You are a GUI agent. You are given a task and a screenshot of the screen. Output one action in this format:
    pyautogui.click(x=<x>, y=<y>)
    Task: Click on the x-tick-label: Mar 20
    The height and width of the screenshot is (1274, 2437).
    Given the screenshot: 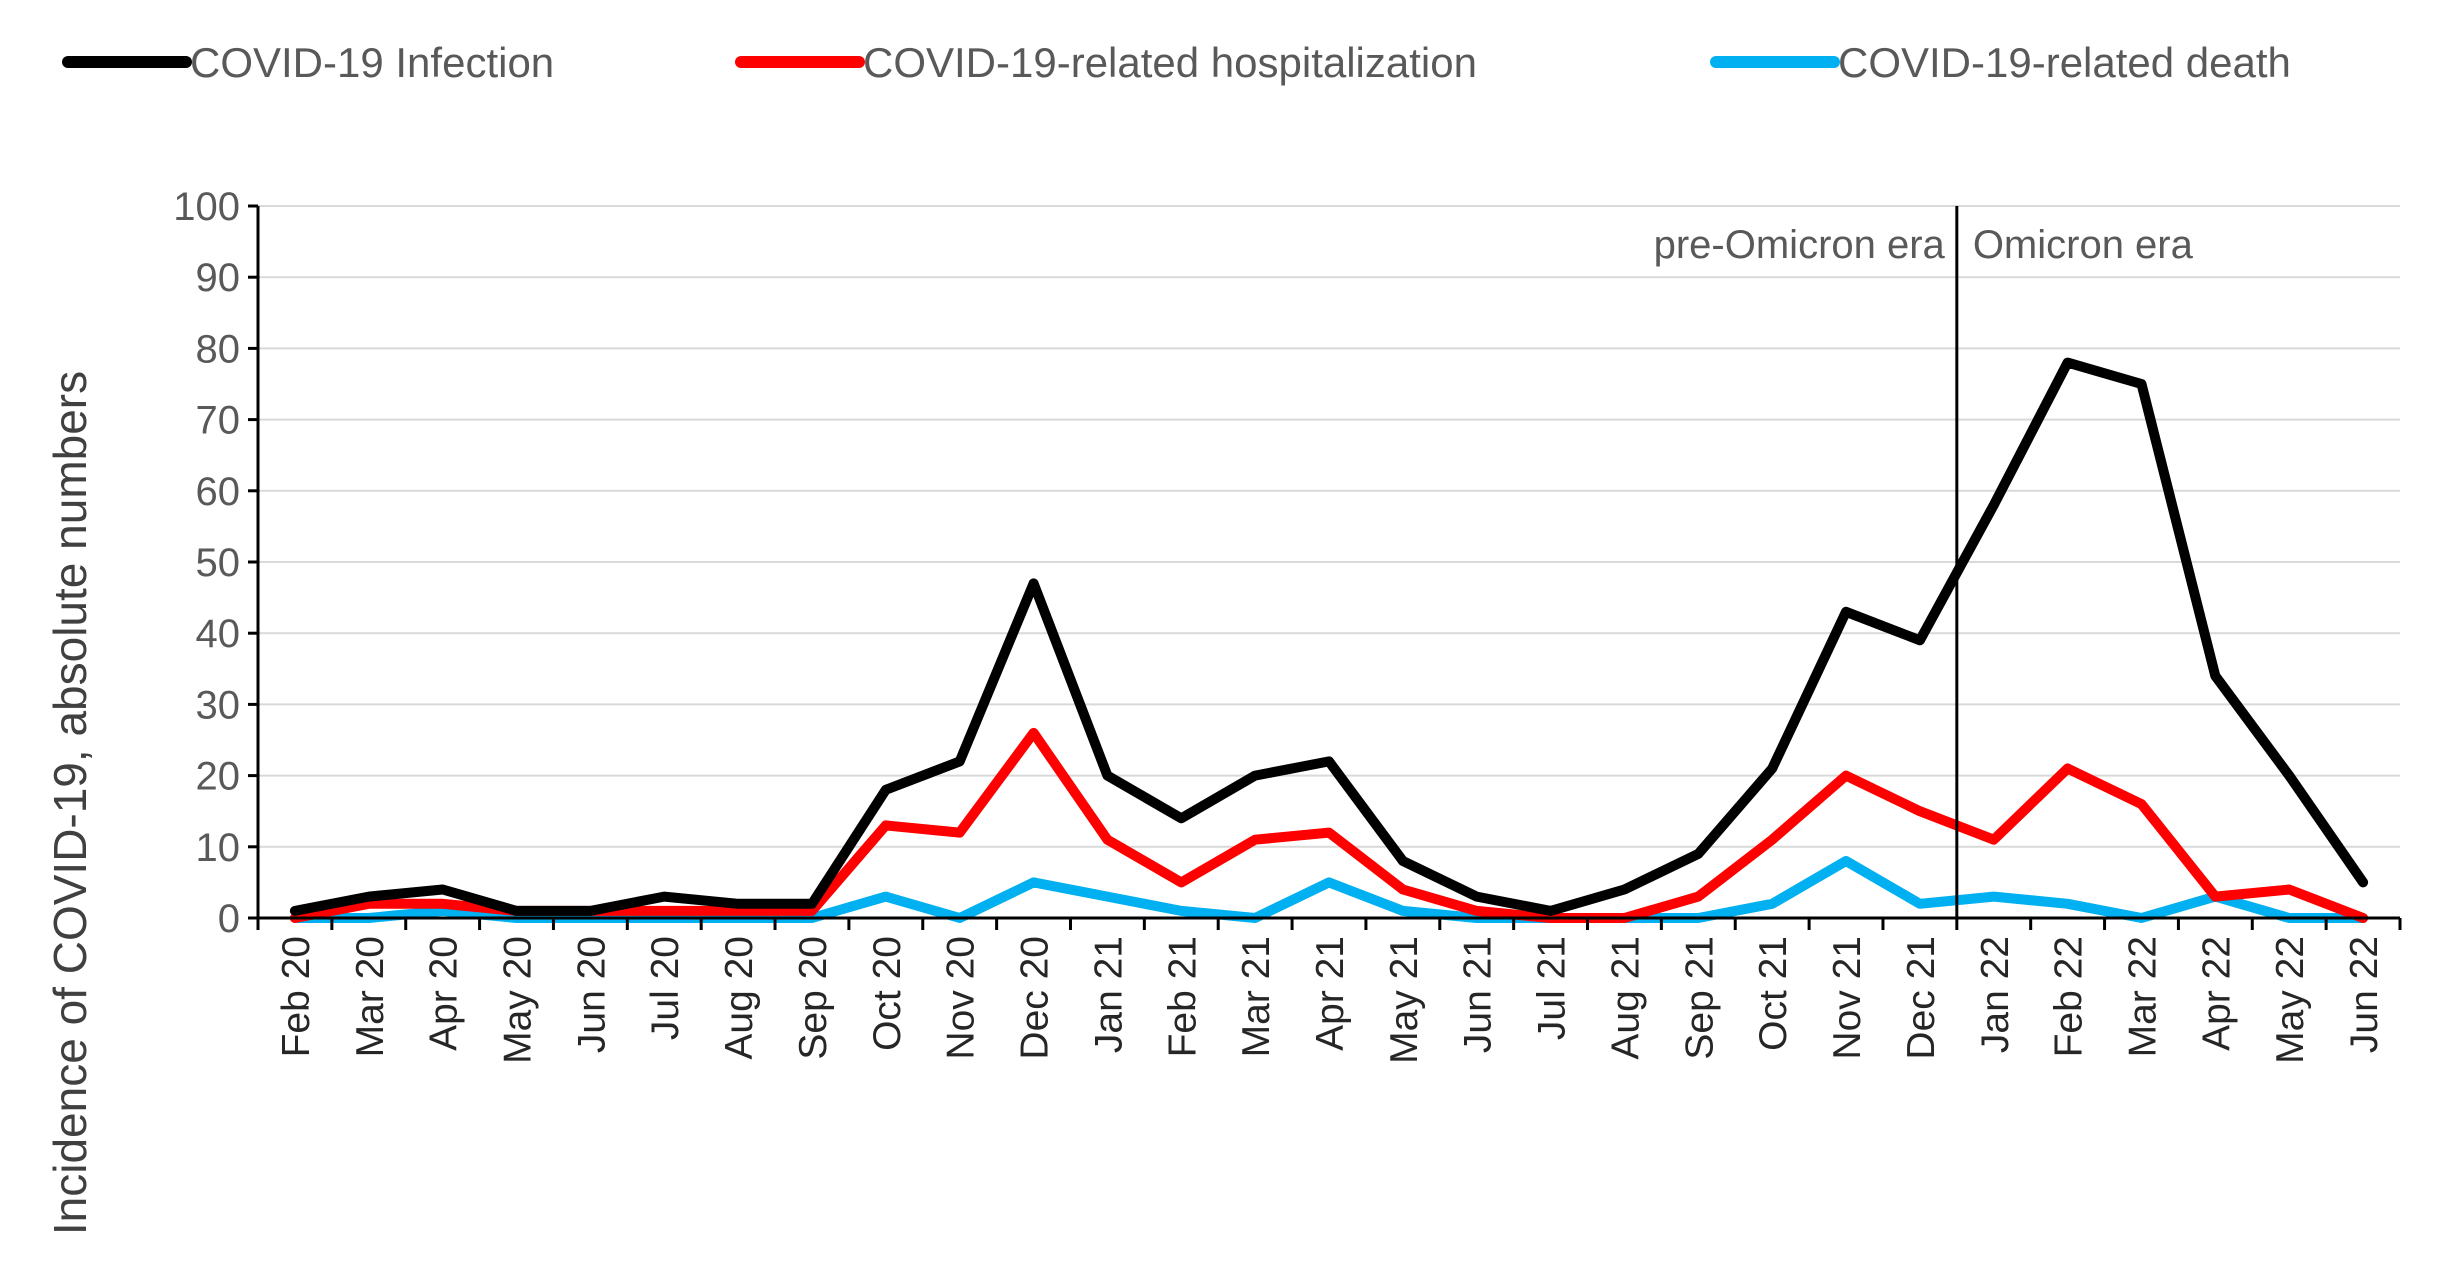 What is the action you would take?
    pyautogui.click(x=370, y=996)
    